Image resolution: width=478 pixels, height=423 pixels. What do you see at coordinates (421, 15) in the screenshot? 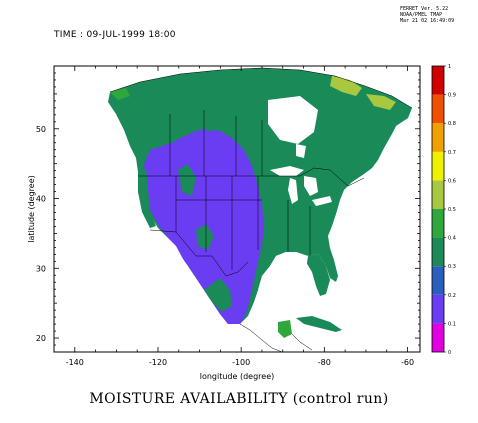
I see `ferret-org: NOAA/PMEL TMAP` at bounding box center [421, 15].